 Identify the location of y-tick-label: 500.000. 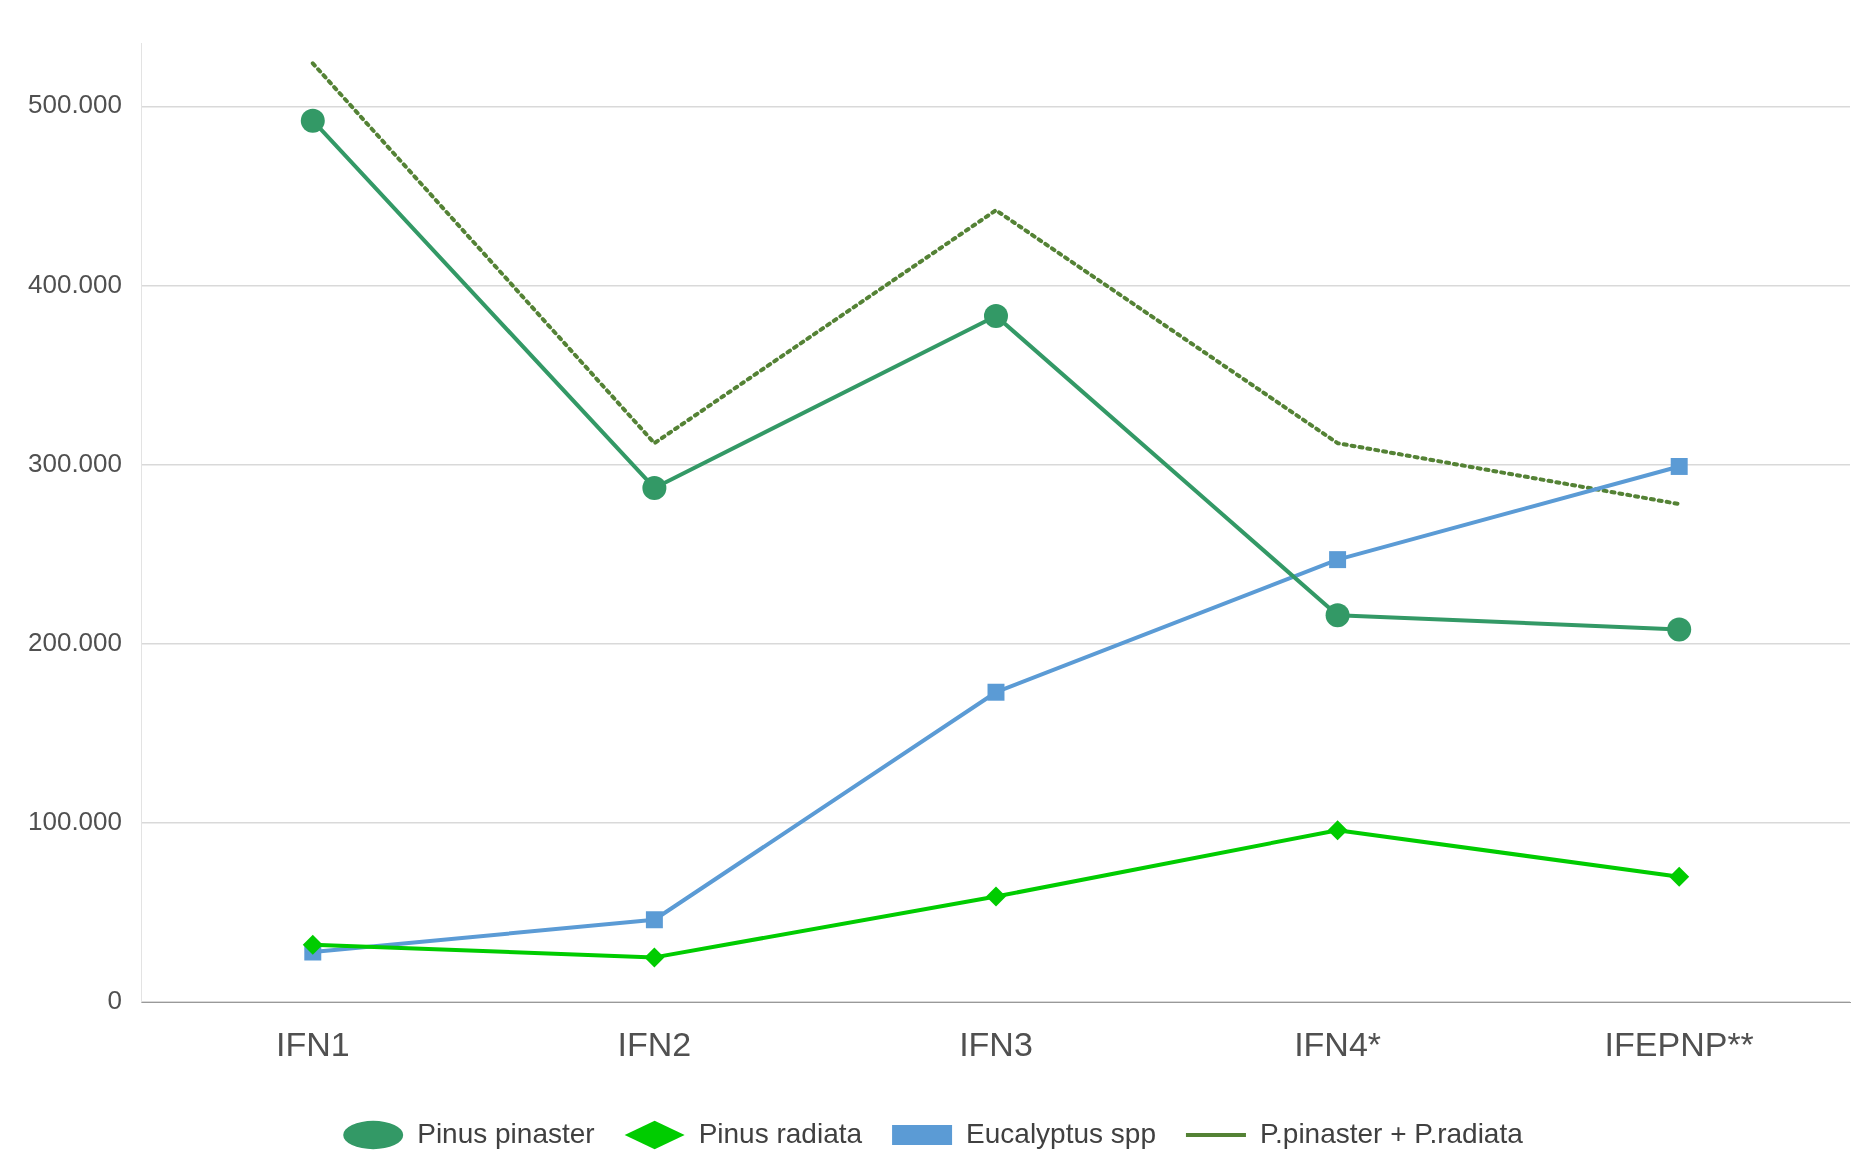
(75, 104).